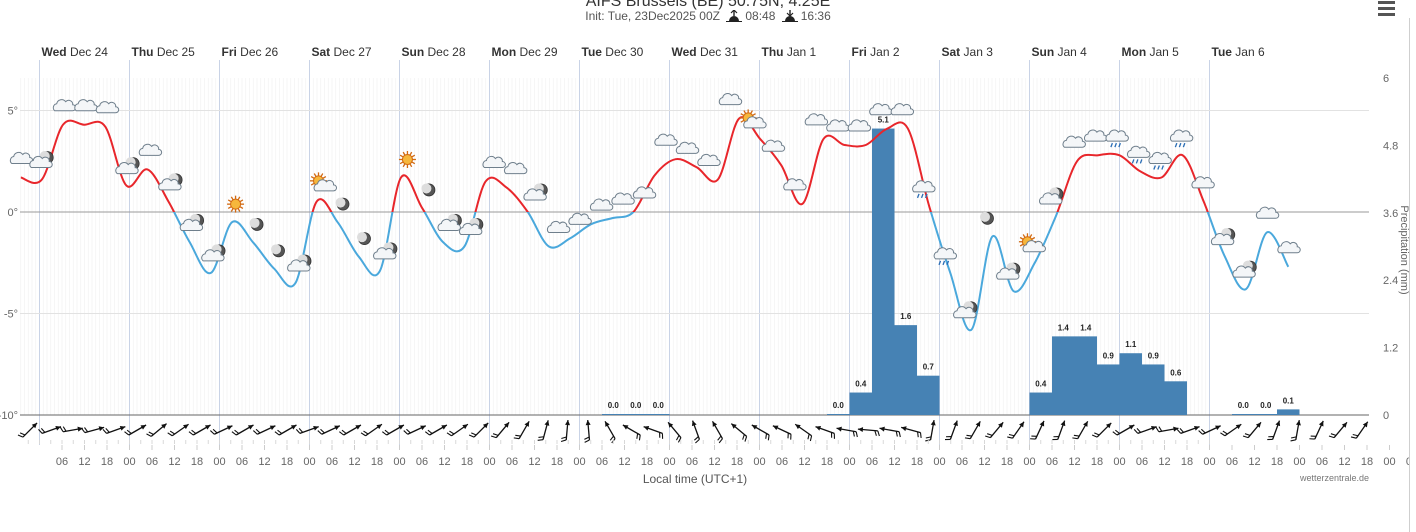 The width and height of the screenshot is (1416, 532). What do you see at coordinates (876, 52) in the screenshot?
I see `day-label: Fri Jan 2` at bounding box center [876, 52].